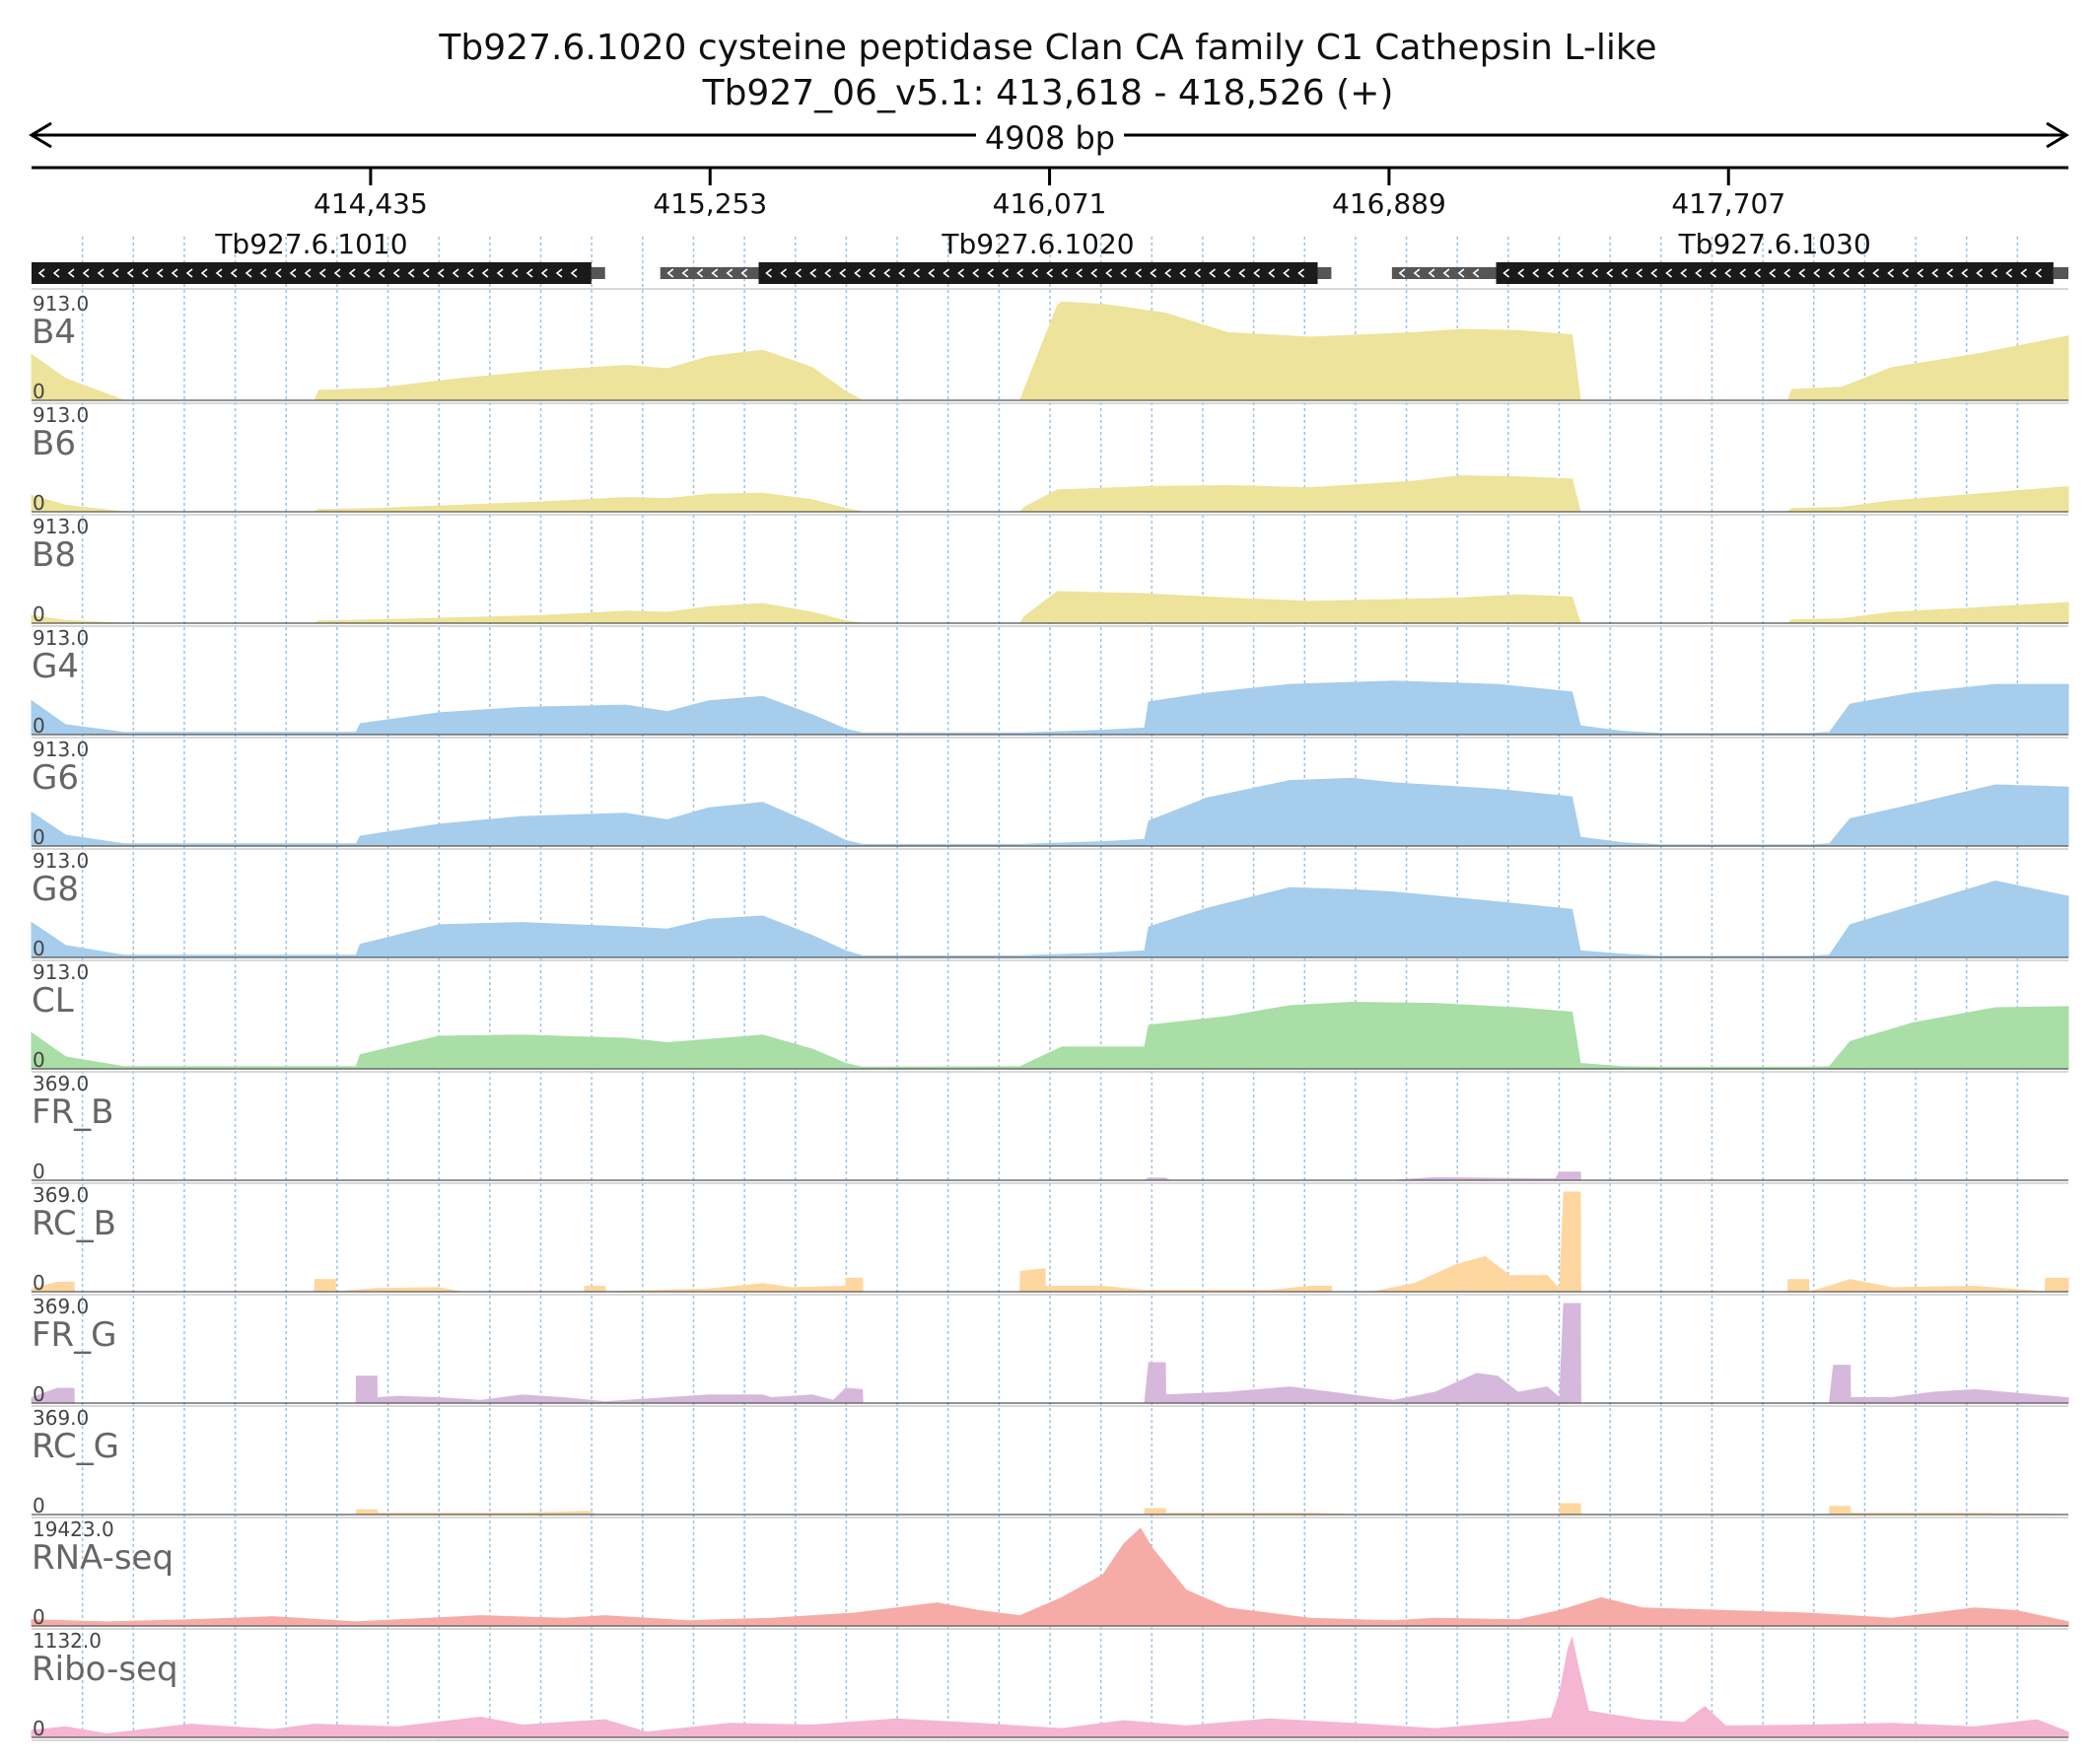 Image resolution: width=2096 pixels, height=1764 pixels. I want to click on gene-tb927-6-1020: Tb927.6.1020, so click(996, 256).